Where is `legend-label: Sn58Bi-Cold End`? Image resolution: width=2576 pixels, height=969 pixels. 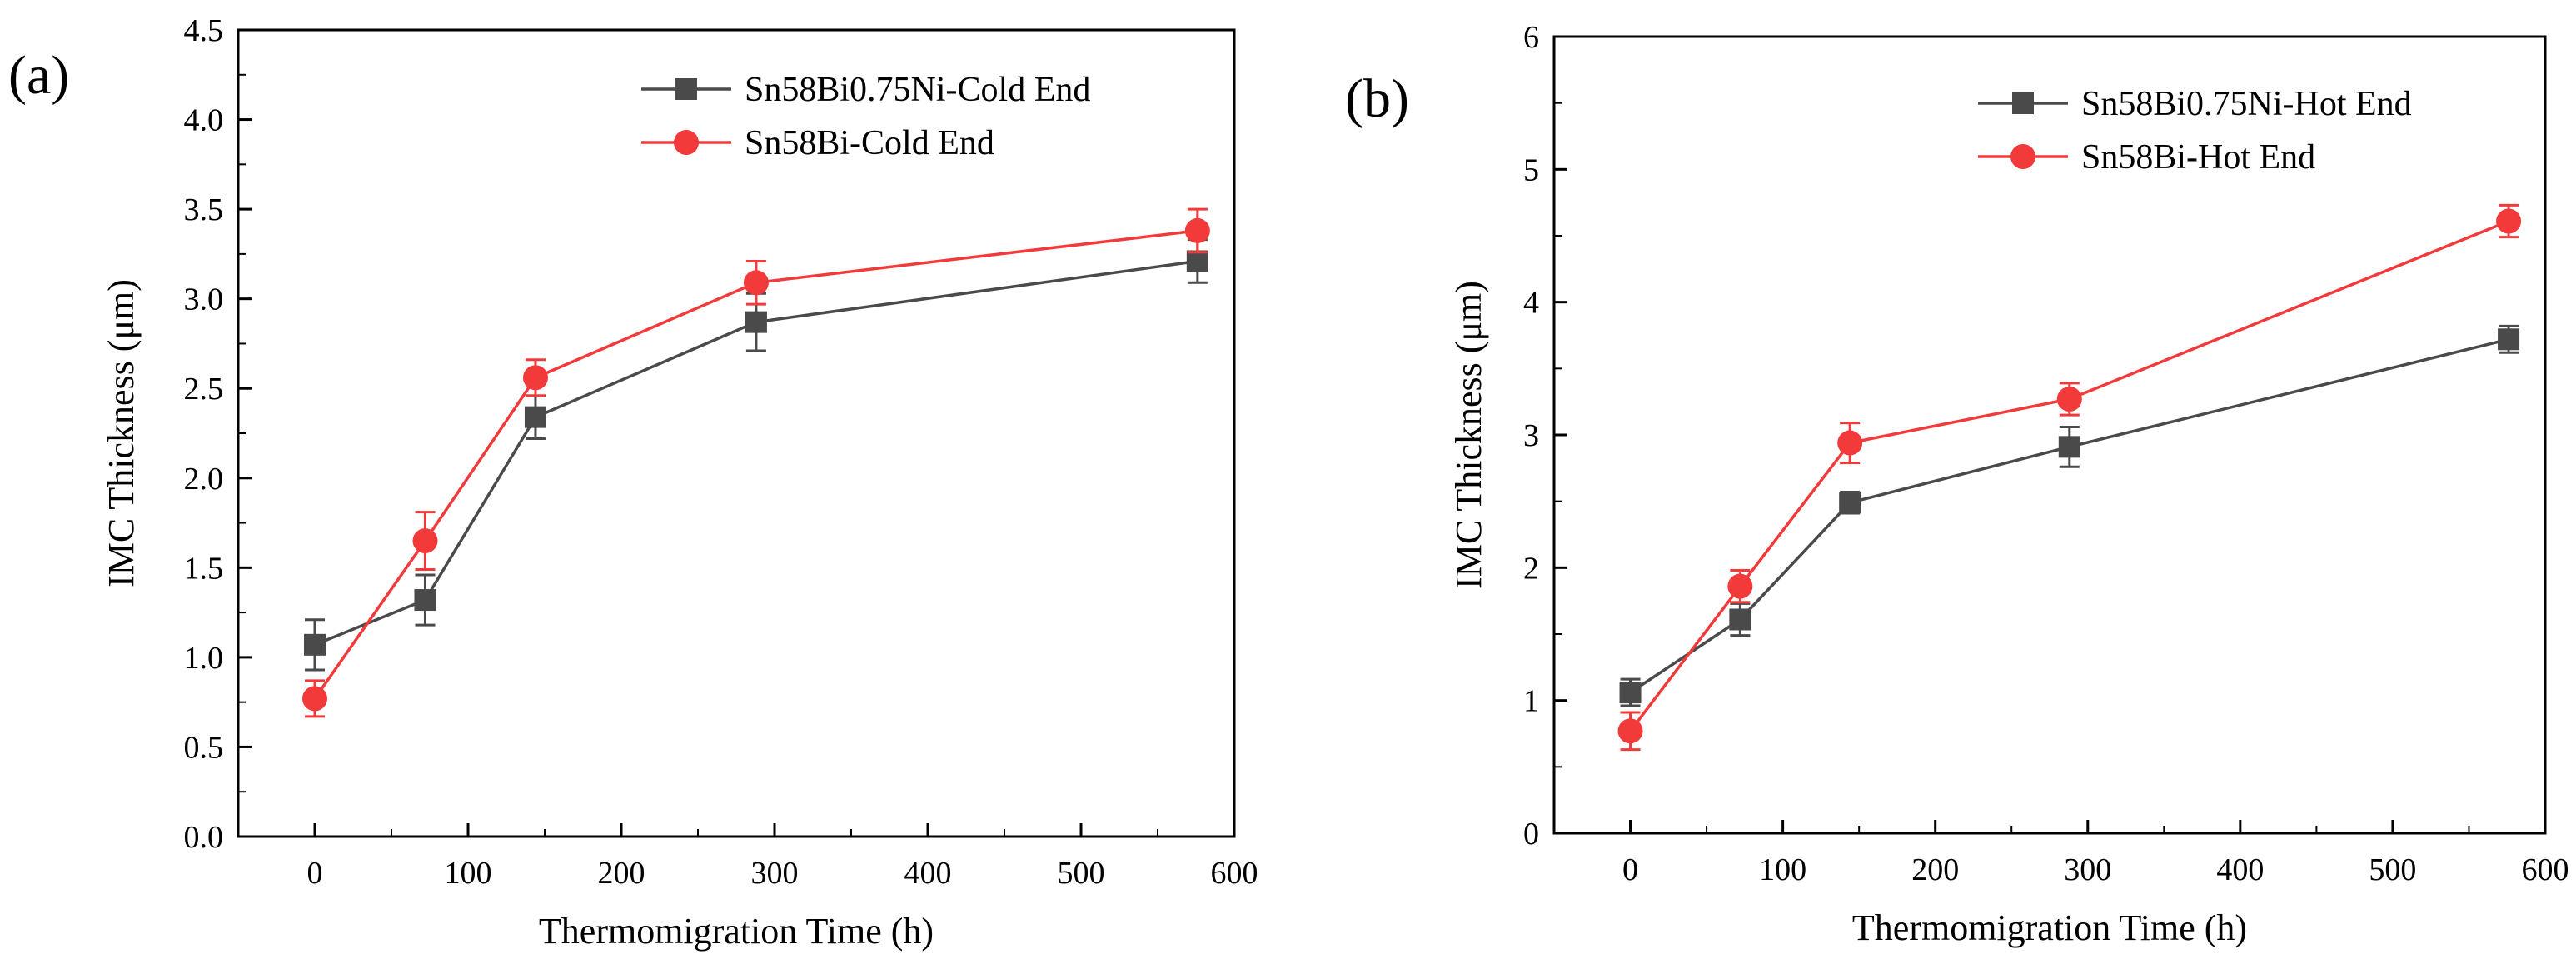
legend-label: Sn58Bi-Cold End is located at coordinates (869, 143).